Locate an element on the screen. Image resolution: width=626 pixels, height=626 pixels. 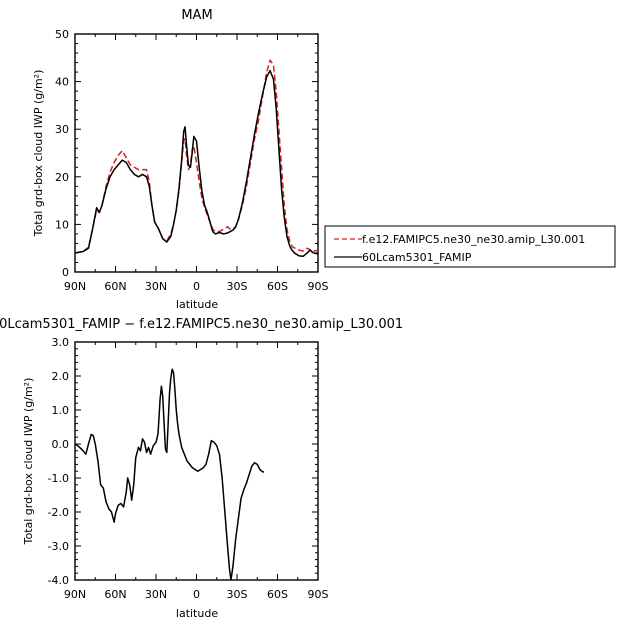
y-tick-label: 10 is located at coordinates (62, 224).